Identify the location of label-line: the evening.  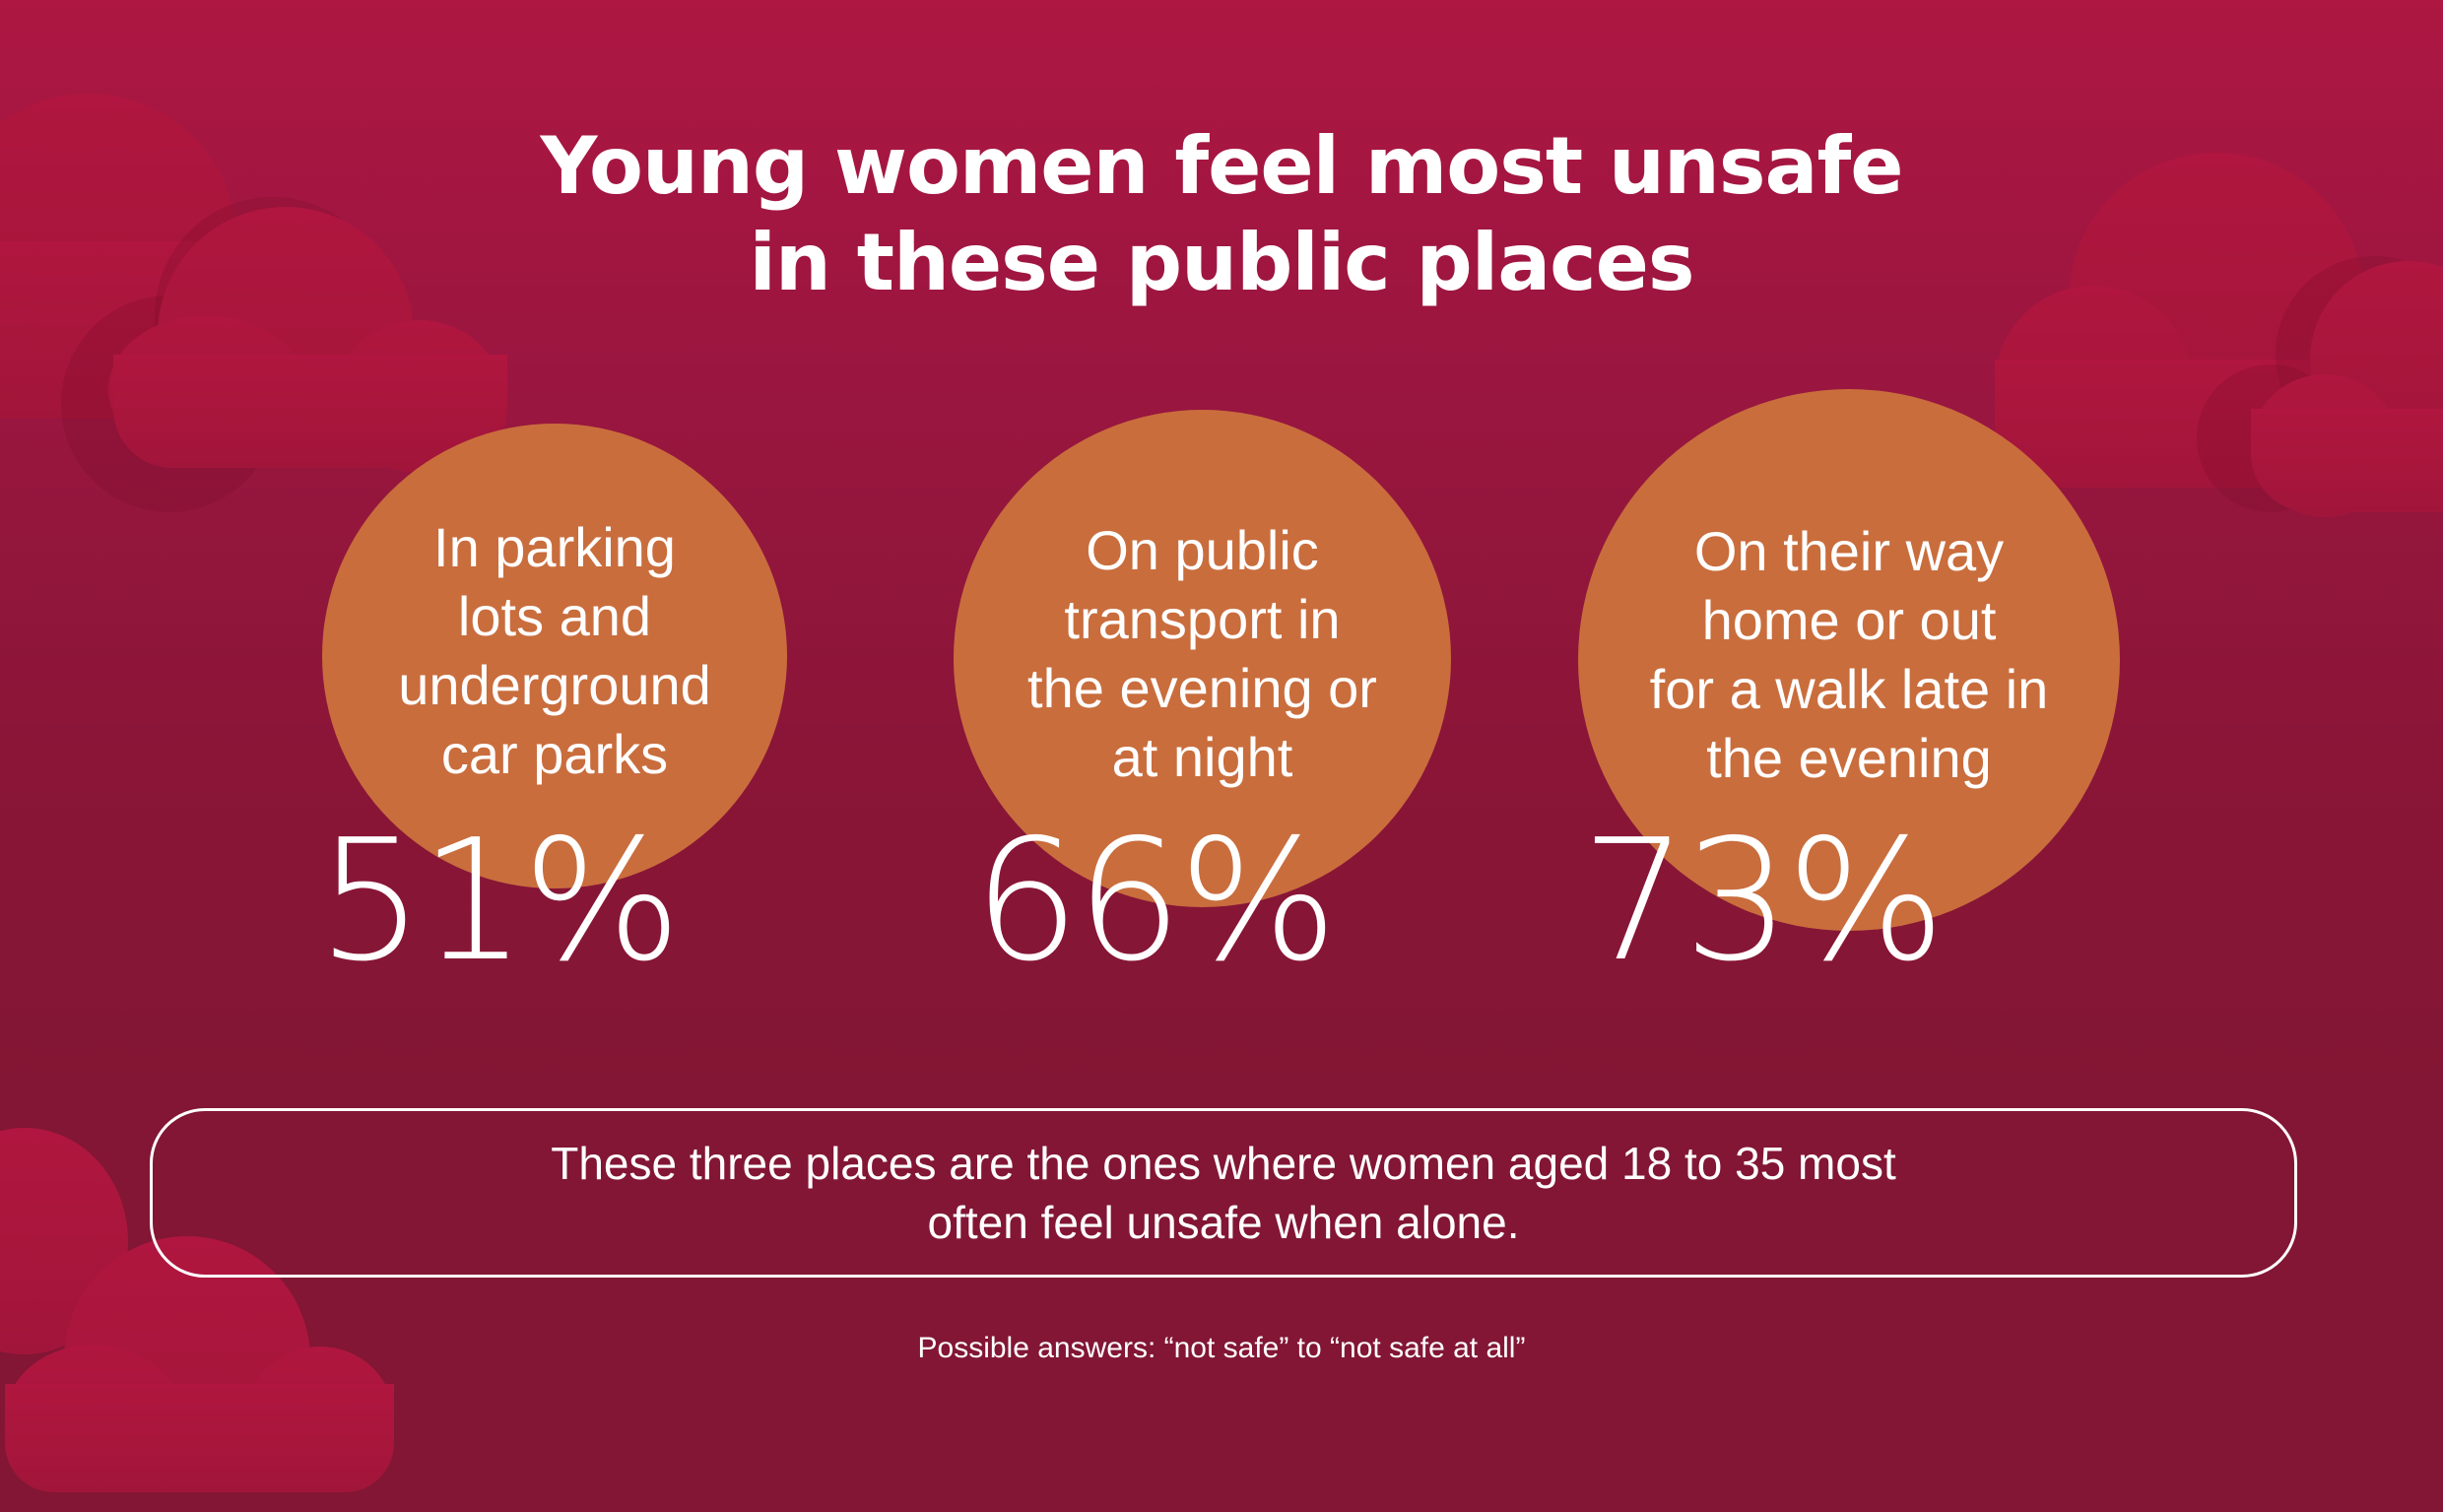
(1849, 758).